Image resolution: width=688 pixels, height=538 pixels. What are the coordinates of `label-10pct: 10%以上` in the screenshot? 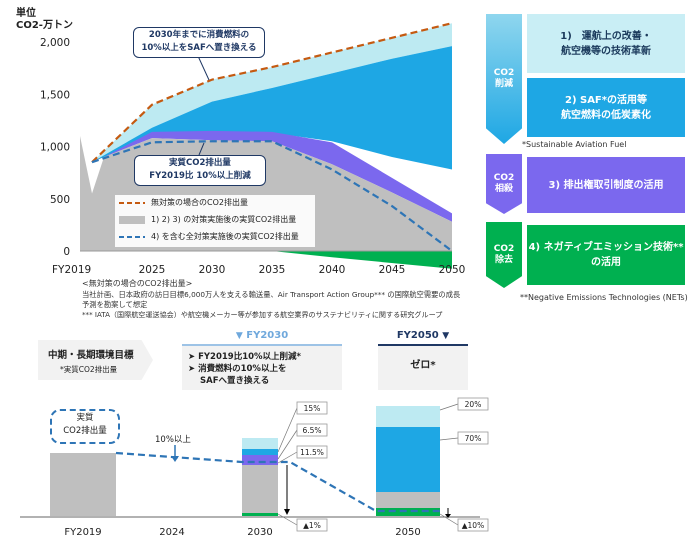 It's located at (173, 440).